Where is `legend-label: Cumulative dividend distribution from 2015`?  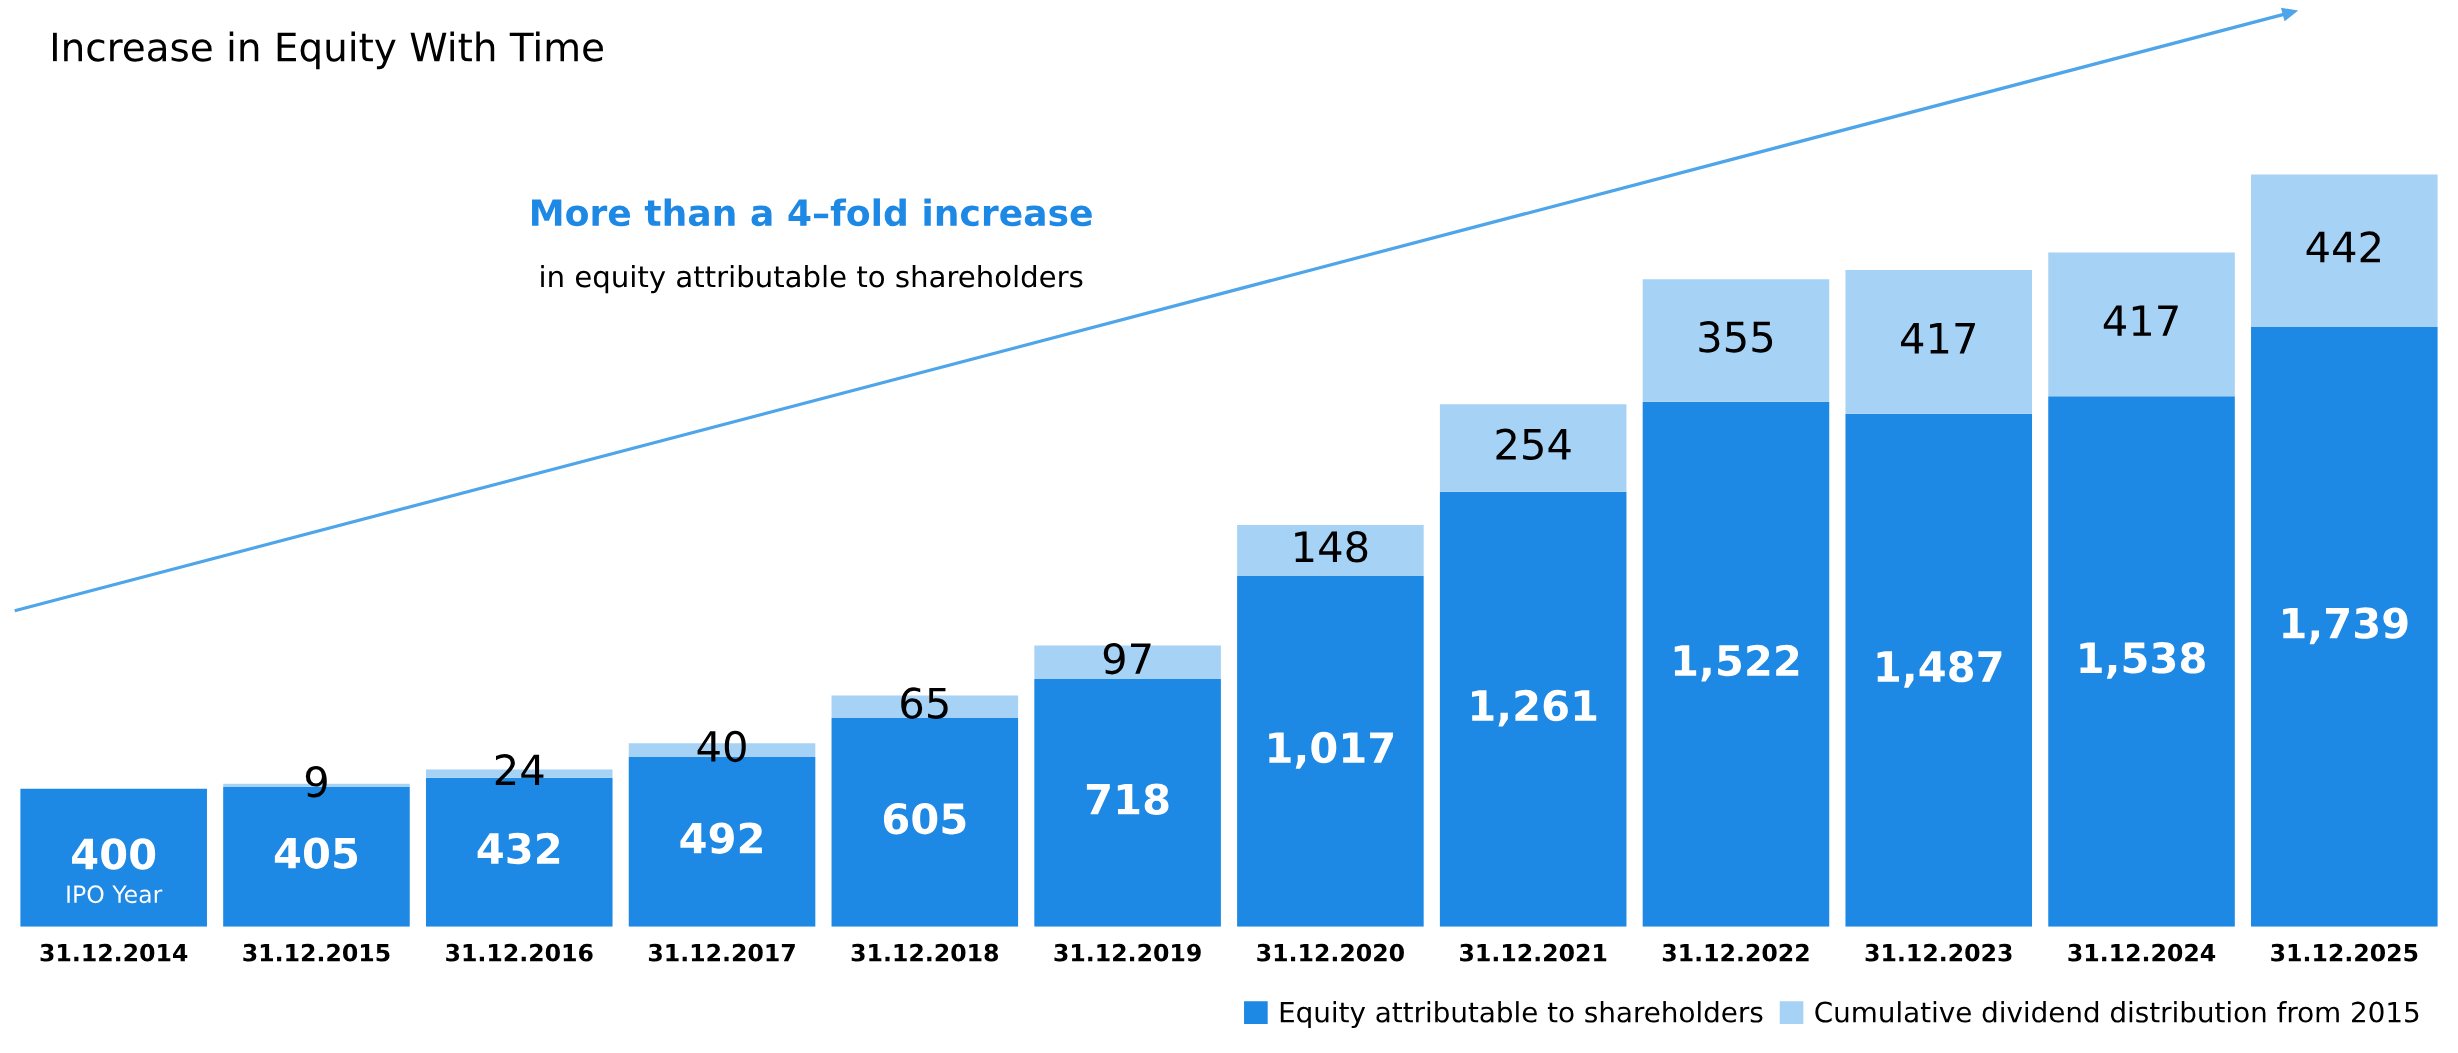
legend-label: Cumulative dividend distribution from 2015 is located at coordinates (2117, 1012).